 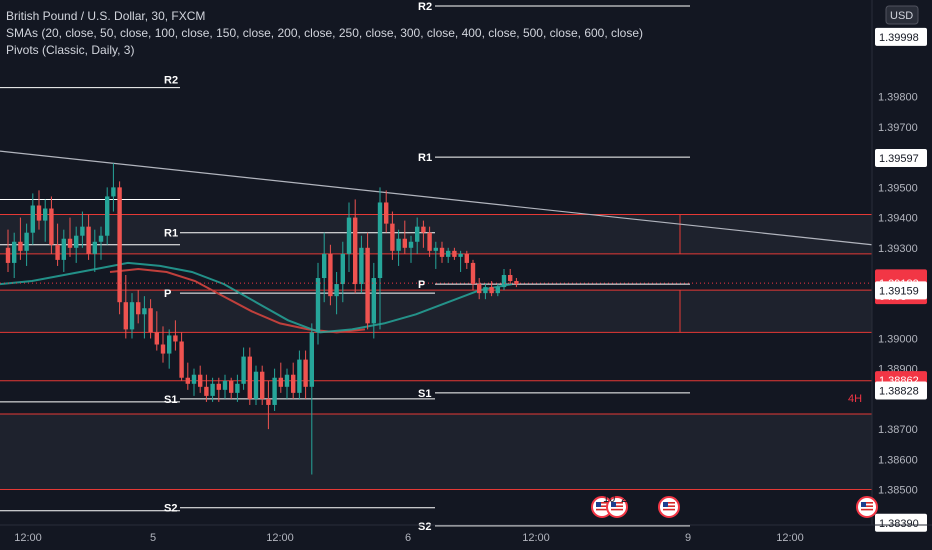 What do you see at coordinates (902, 15) in the screenshot?
I see `currency-badge: USD` at bounding box center [902, 15].